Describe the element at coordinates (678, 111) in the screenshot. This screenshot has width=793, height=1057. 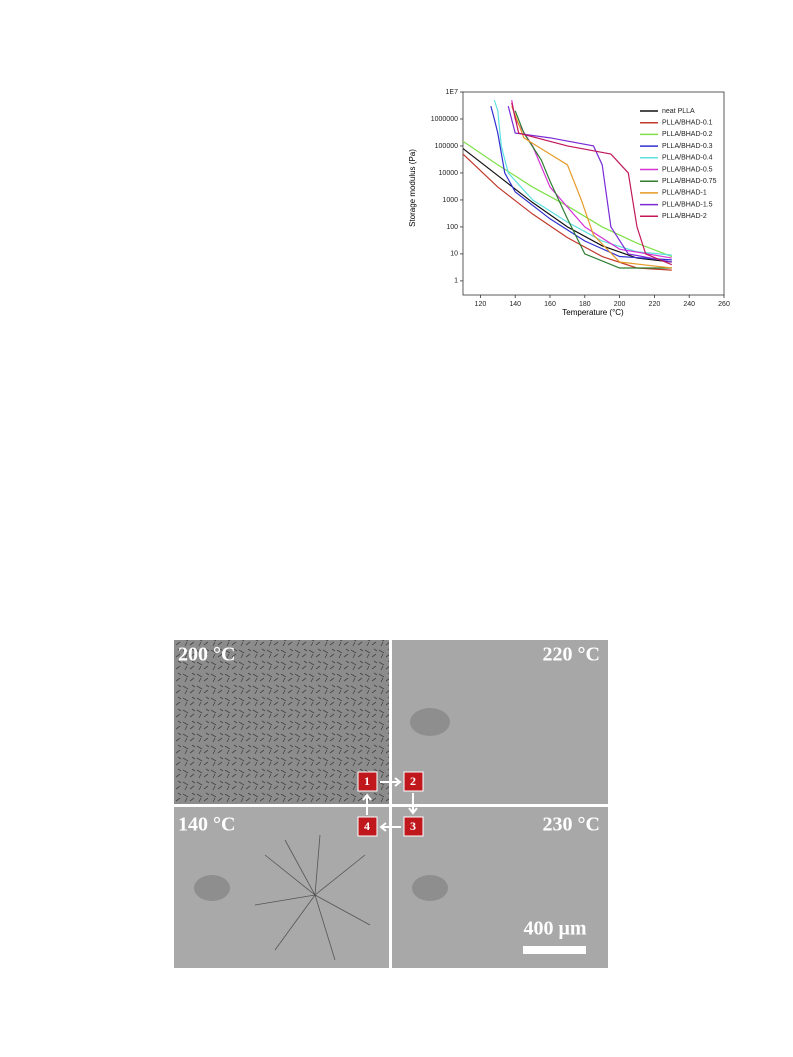
I see `legend-label: neat PLLA` at that location.